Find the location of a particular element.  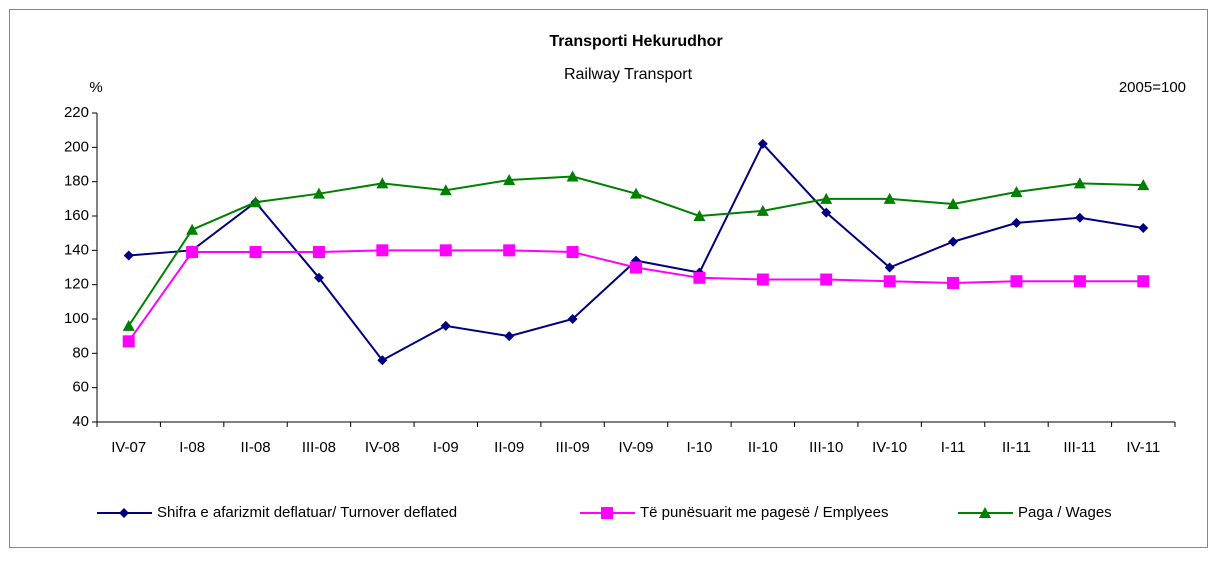

x-tick-label: IV-08 is located at coordinates (382, 447).